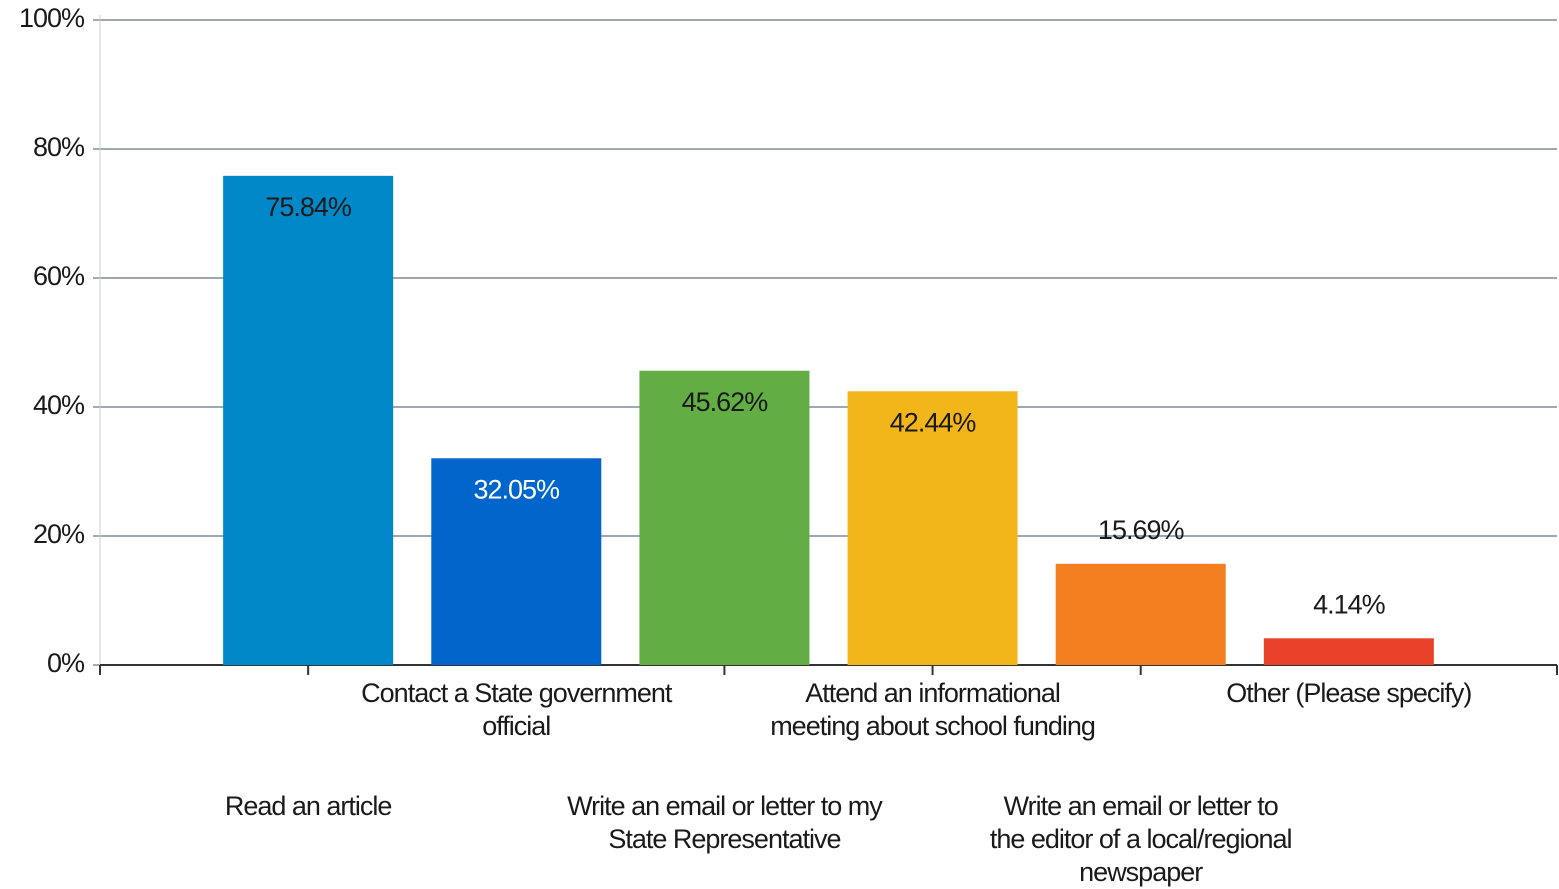 This screenshot has width=1559, height=889. I want to click on y-tick-label: 60%, so click(59, 276).